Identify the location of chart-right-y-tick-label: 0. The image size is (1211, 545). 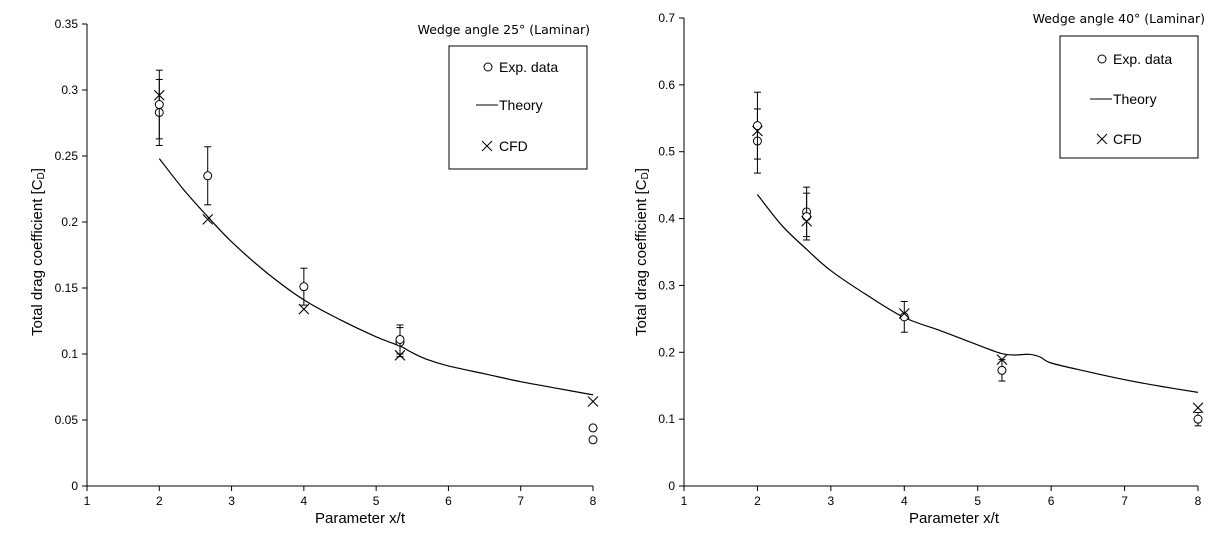
(671, 486).